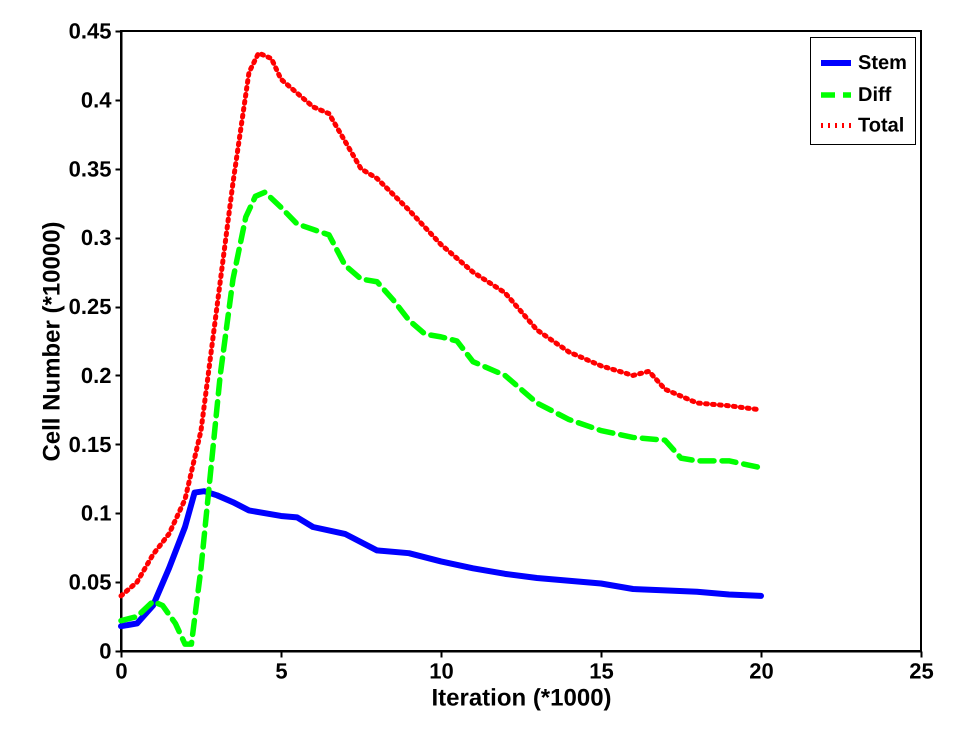 The width and height of the screenshot is (960, 750). What do you see at coordinates (90, 169) in the screenshot?
I see `y-tick-label: 0.35` at bounding box center [90, 169].